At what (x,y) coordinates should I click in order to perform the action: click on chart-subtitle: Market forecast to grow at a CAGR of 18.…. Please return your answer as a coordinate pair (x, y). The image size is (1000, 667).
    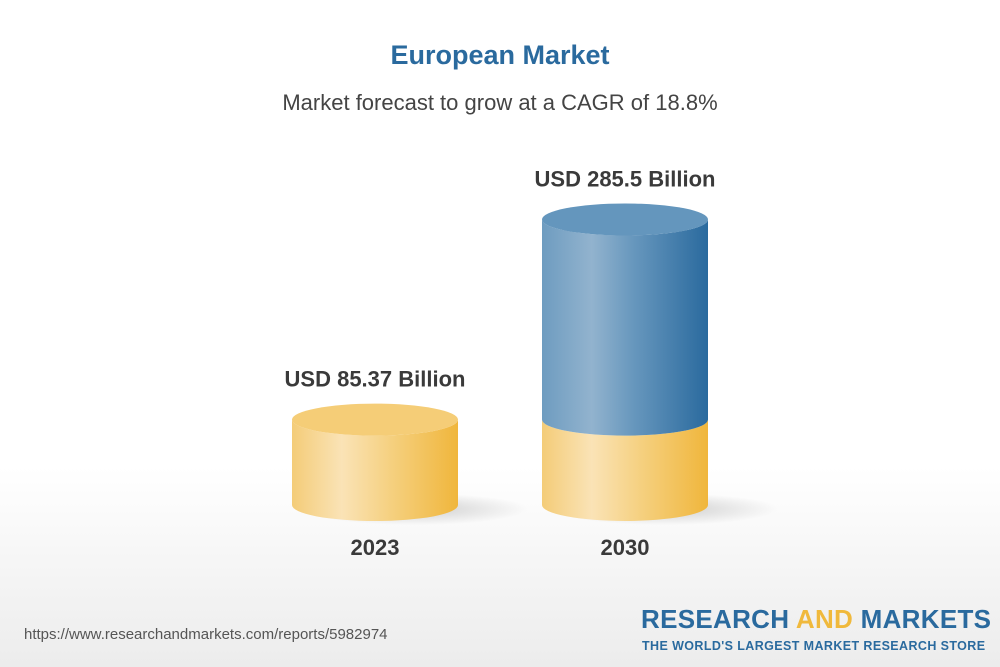
    Looking at the image, I should click on (500, 102).